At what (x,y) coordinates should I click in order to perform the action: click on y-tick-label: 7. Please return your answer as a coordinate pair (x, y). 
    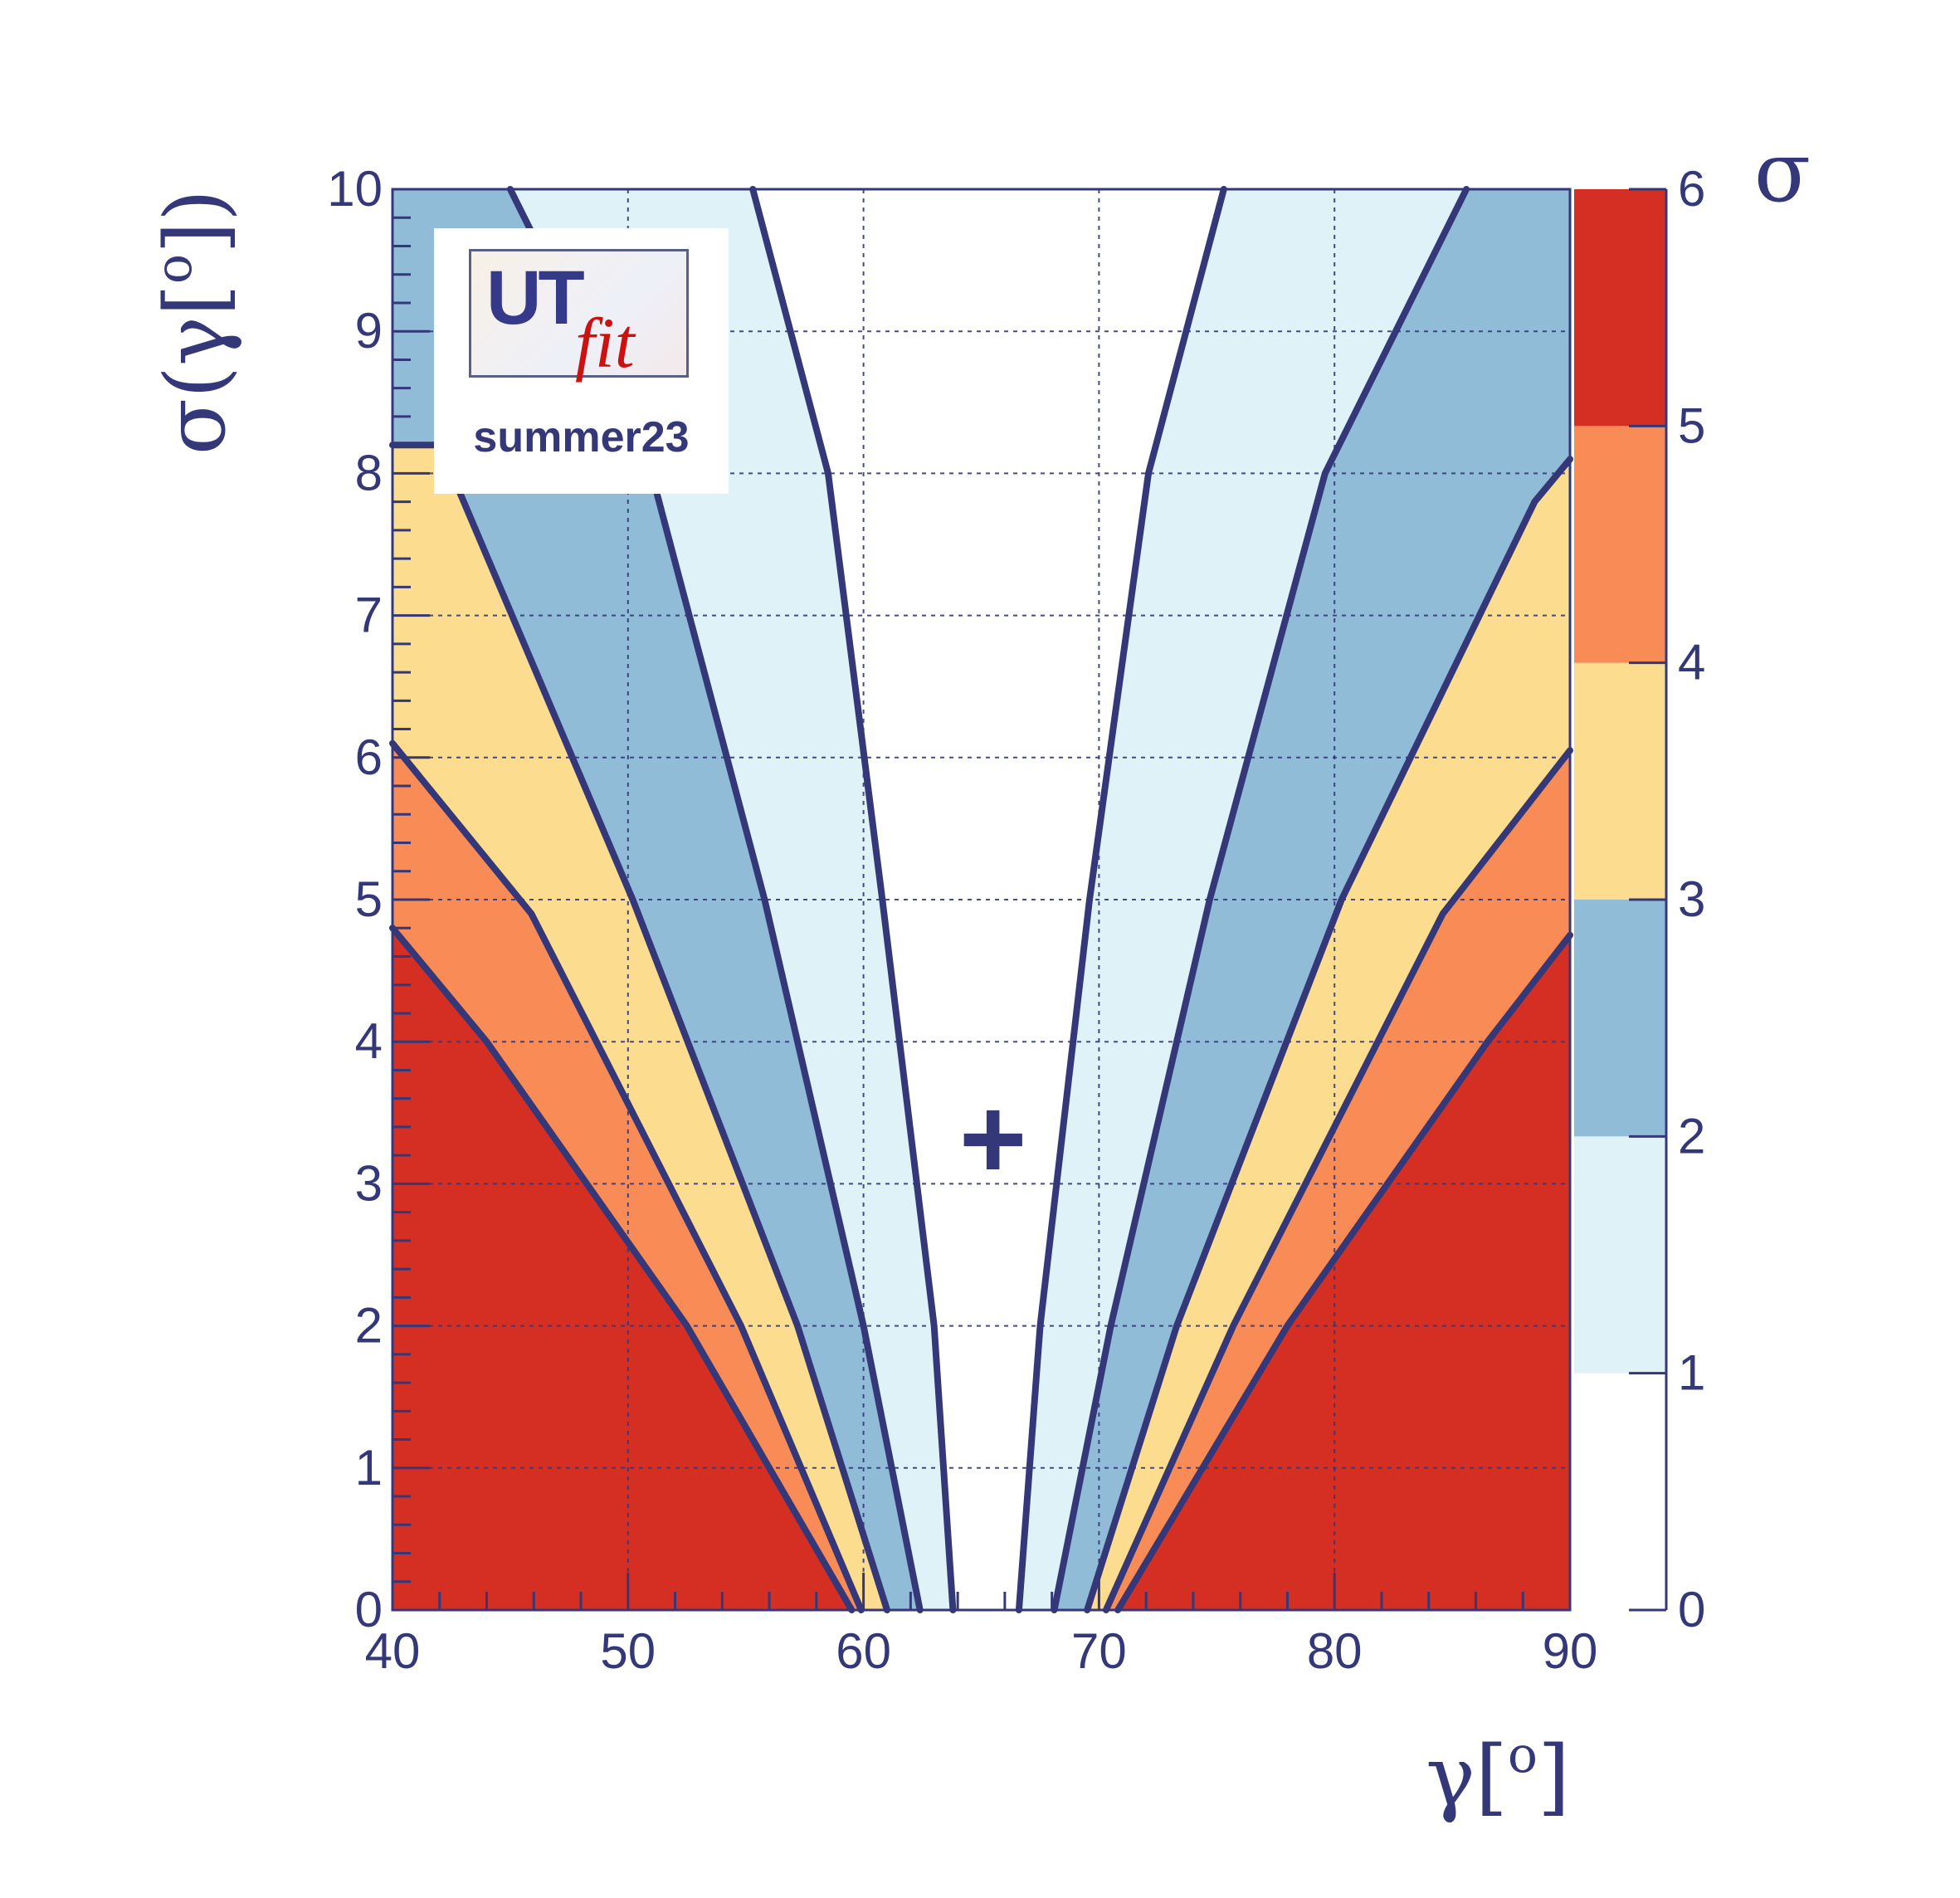
    Looking at the image, I should click on (369, 615).